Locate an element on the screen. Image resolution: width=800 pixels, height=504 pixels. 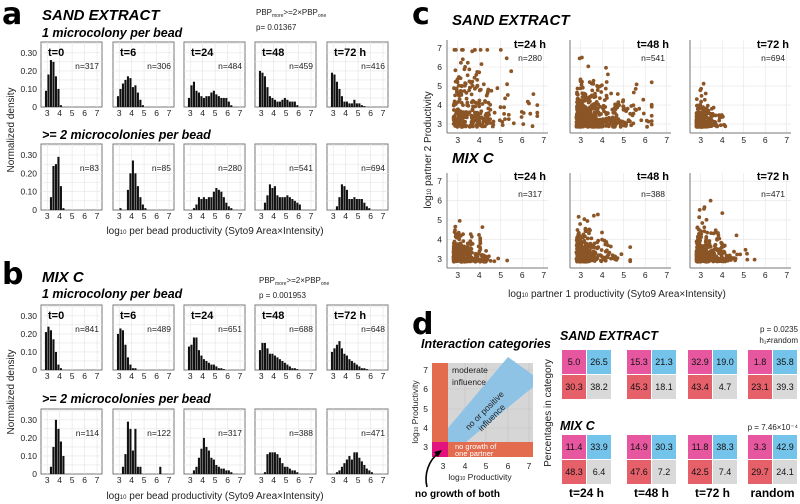
svg-text: 3 is located at coordinates (425, 447).